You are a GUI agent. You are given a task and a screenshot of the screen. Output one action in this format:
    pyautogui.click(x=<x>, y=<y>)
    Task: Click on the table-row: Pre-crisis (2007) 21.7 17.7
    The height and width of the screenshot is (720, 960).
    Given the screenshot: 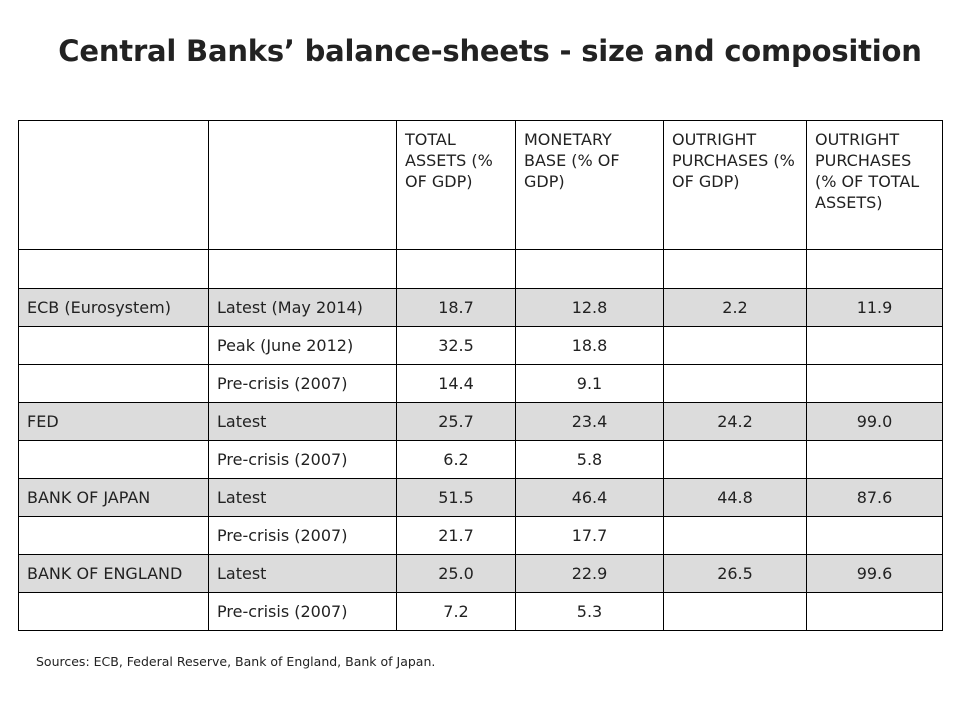 What is the action you would take?
    pyautogui.click(x=480, y=535)
    